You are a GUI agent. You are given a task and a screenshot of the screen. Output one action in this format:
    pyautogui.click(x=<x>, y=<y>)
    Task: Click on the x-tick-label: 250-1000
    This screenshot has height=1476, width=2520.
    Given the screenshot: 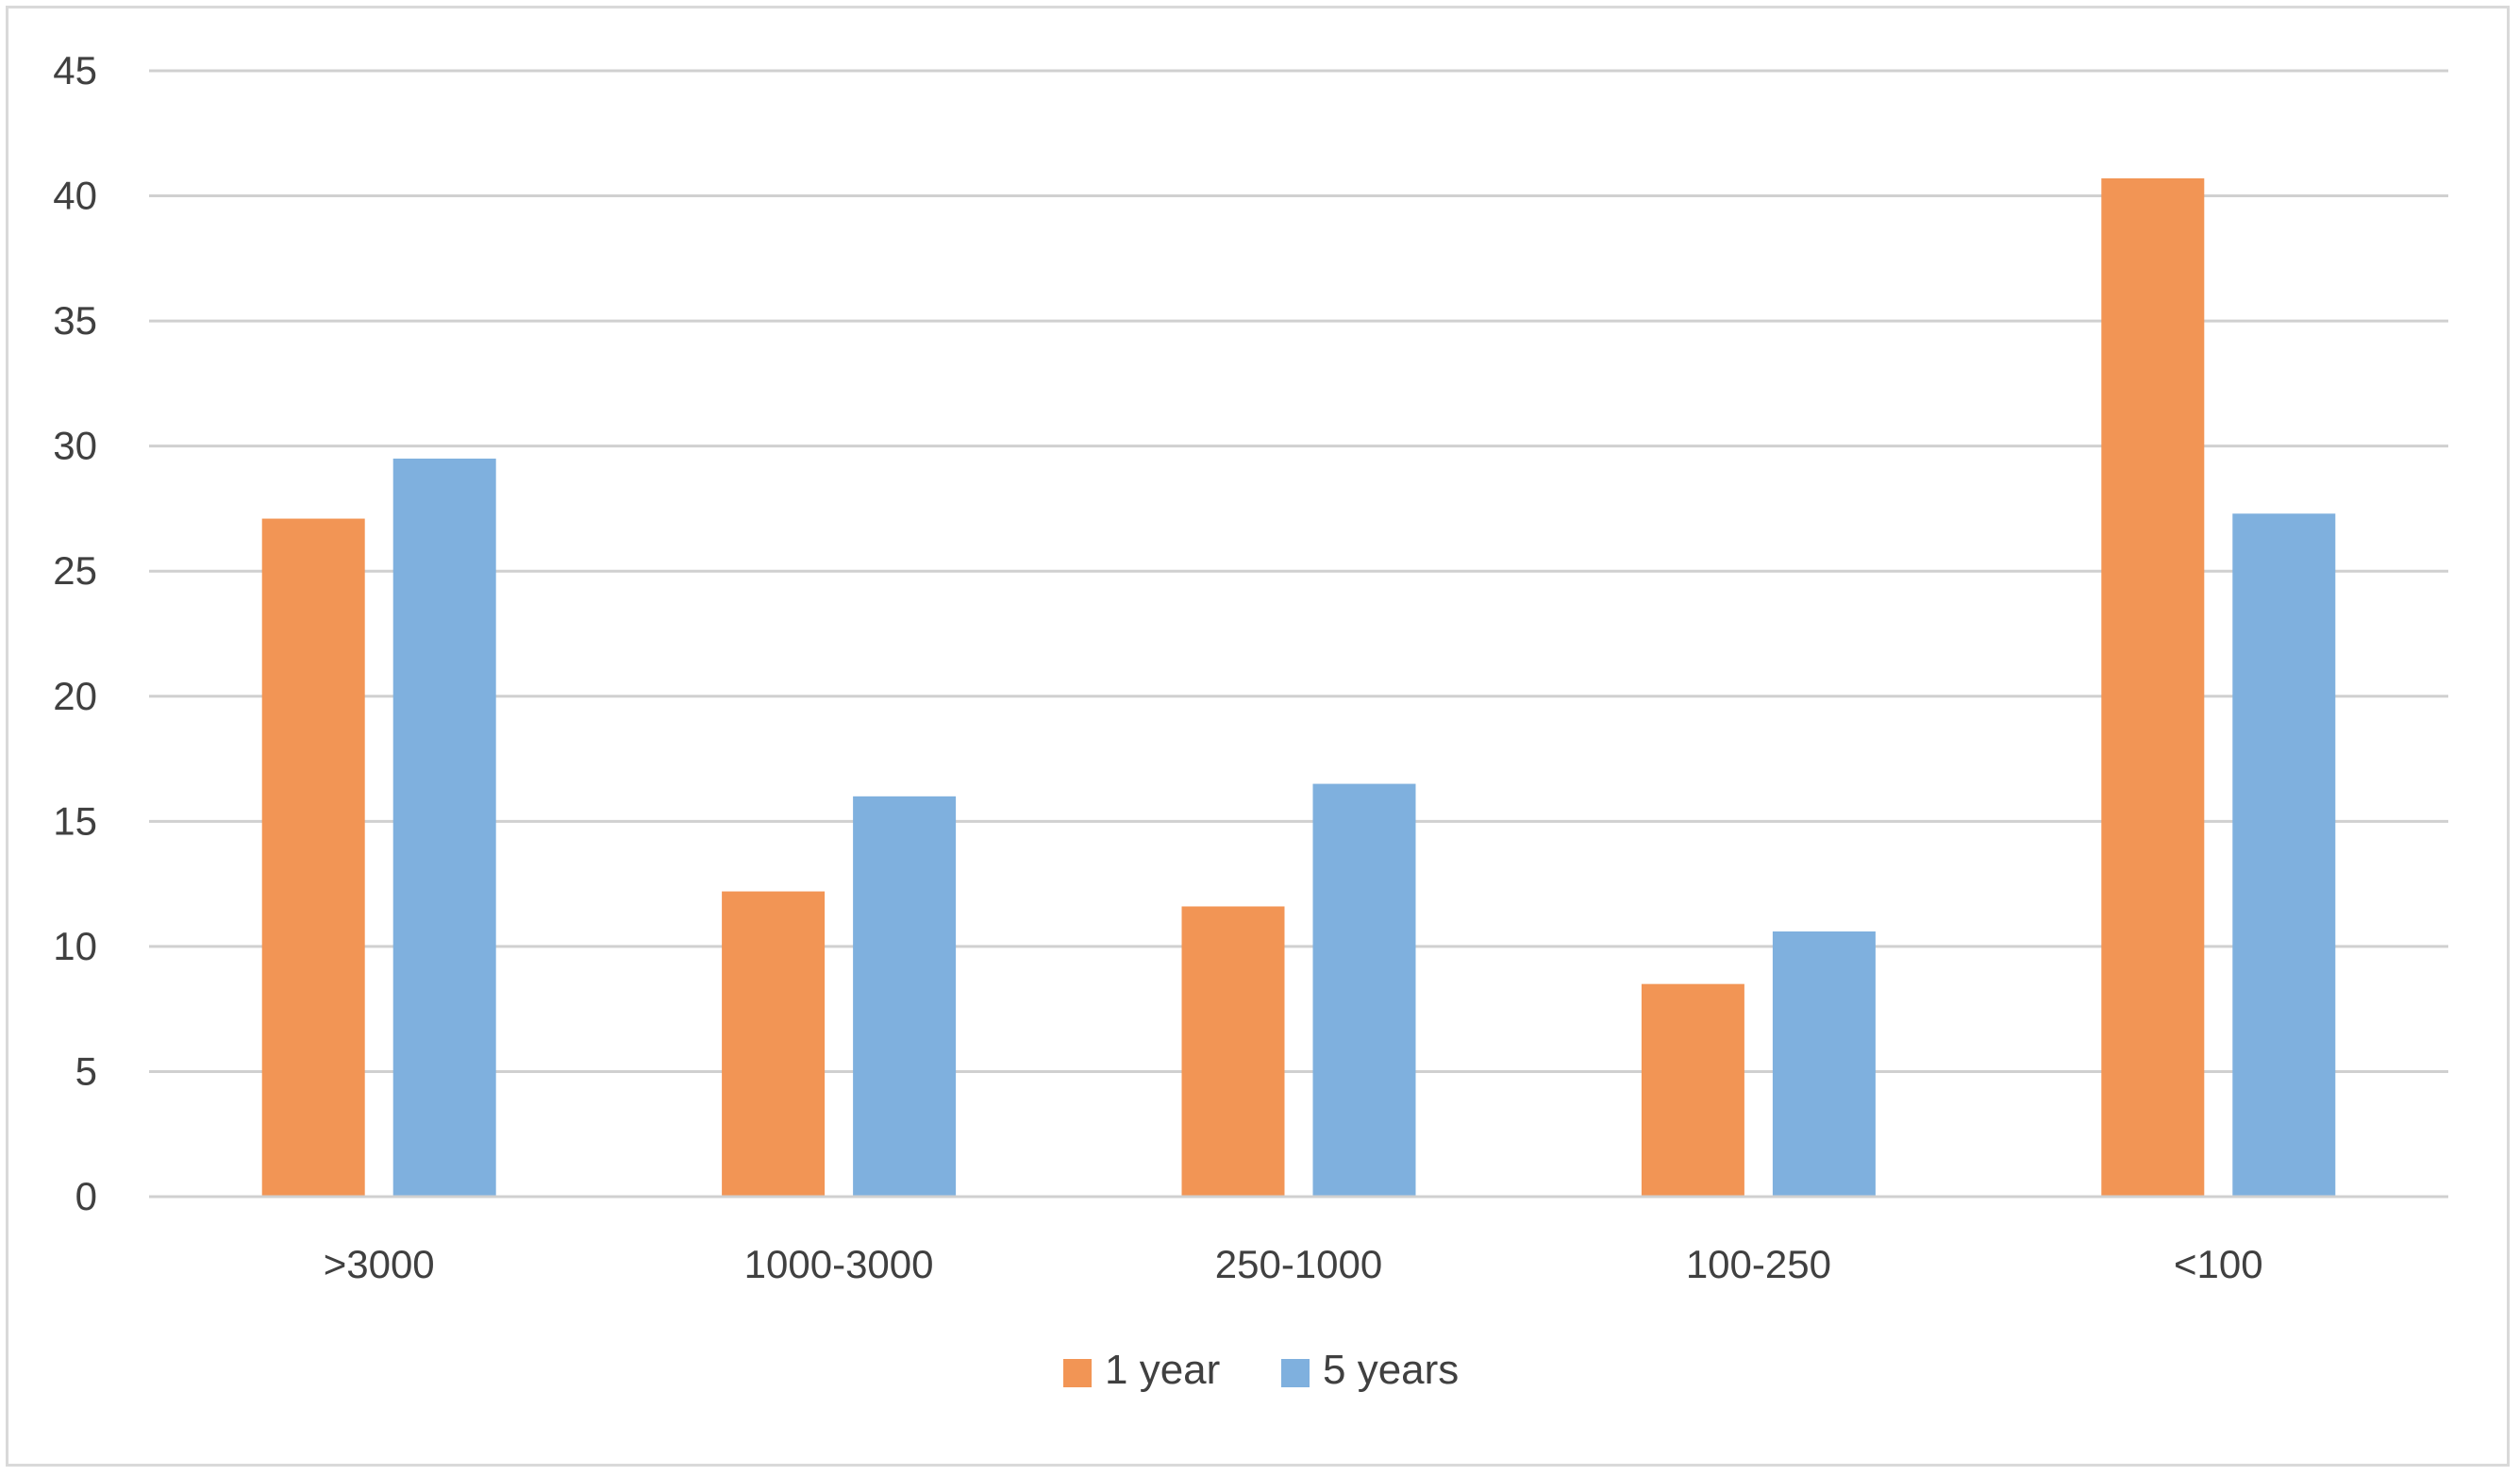 What is the action you would take?
    pyautogui.click(x=1299, y=1264)
    